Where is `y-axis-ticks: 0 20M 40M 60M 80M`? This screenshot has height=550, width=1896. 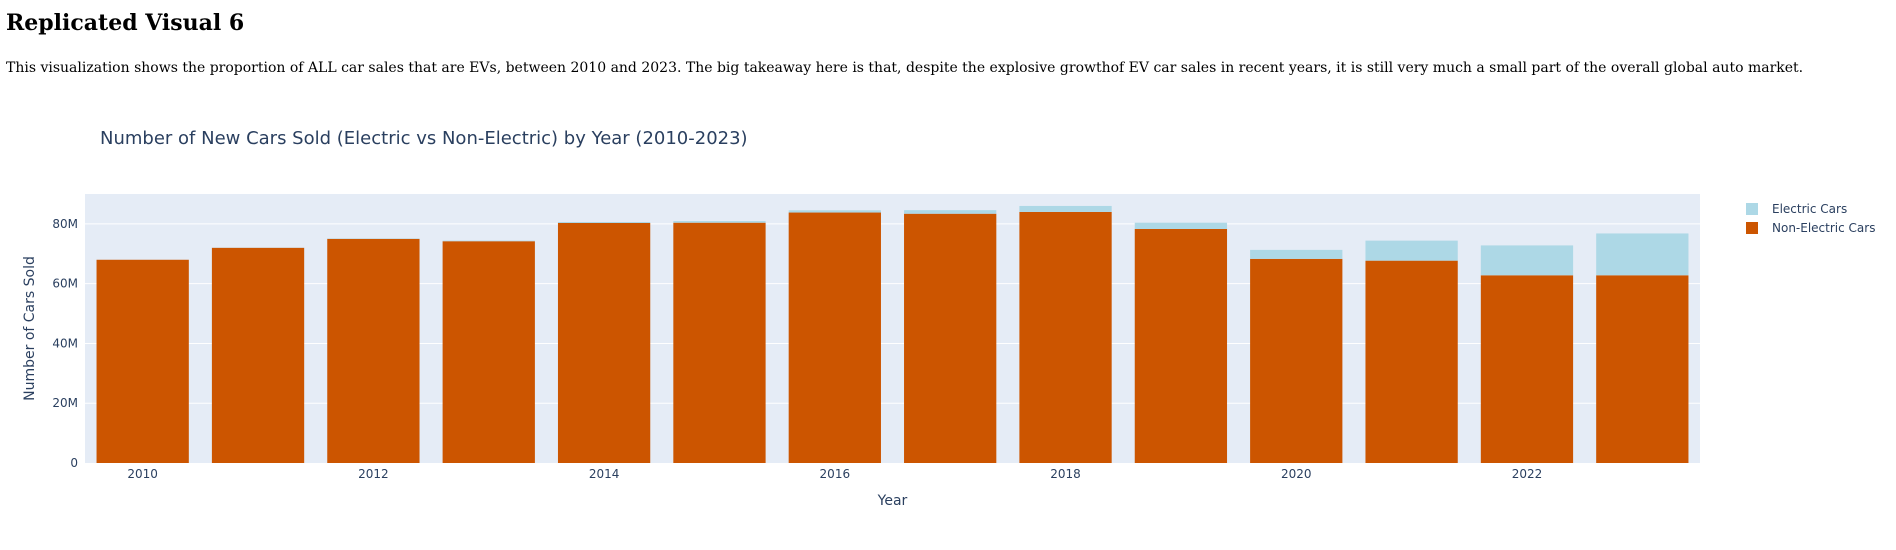 y-axis-ticks: 0 20M 40M 60M 80M is located at coordinates (65, 343).